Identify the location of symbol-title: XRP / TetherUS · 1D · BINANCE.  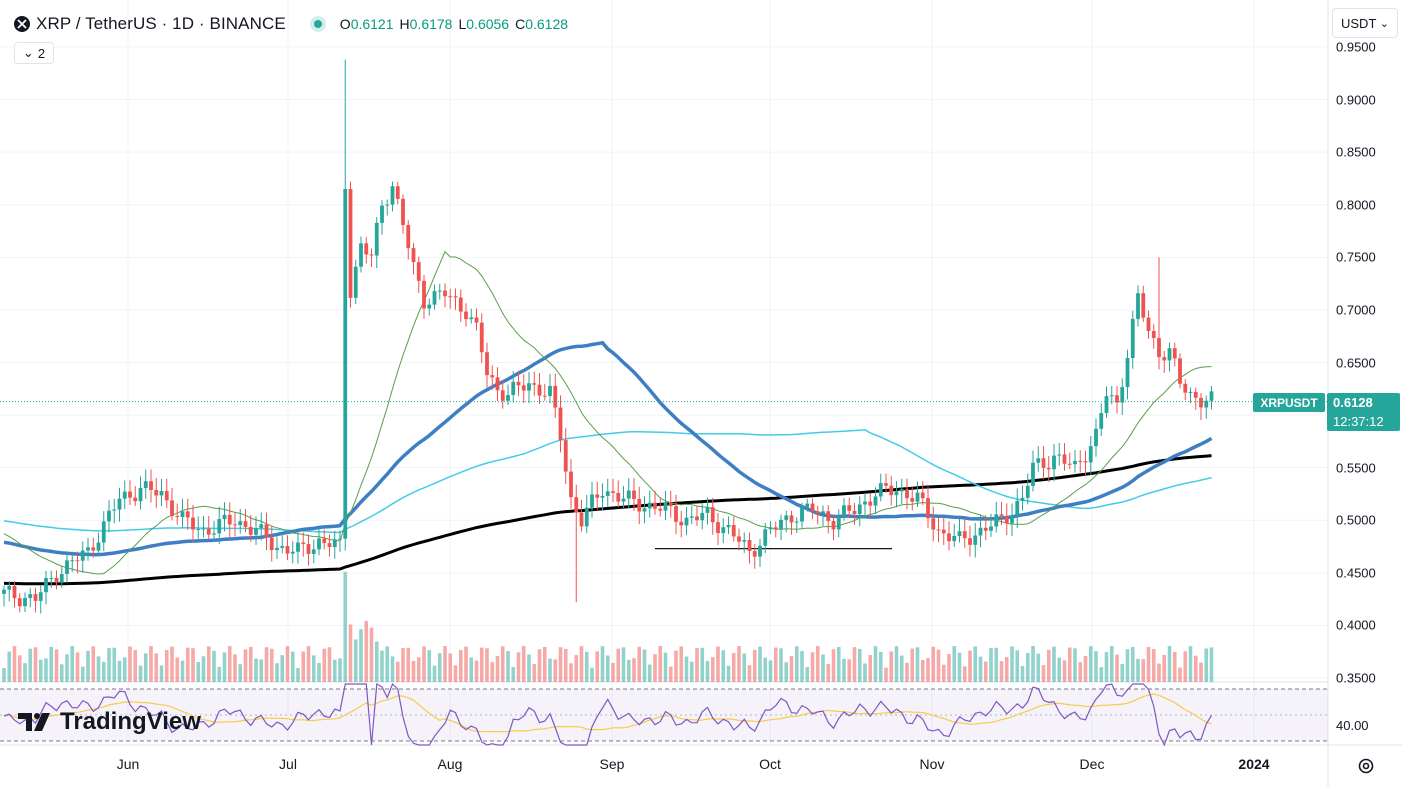
(161, 23).